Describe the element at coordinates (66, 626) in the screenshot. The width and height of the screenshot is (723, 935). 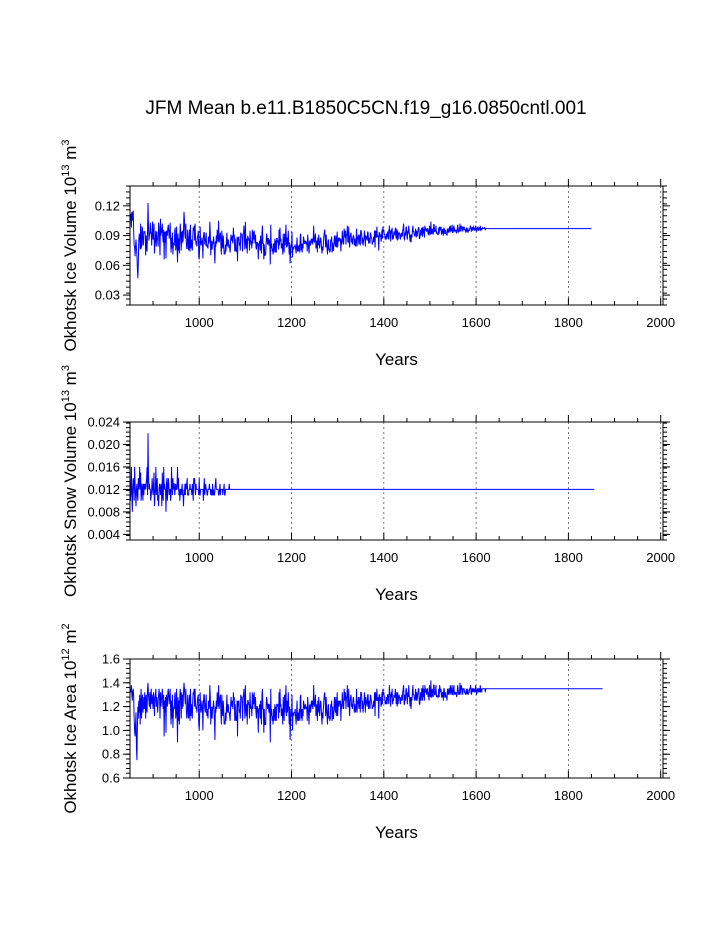
I see `y-axis-label-unit-exp: 2` at that location.